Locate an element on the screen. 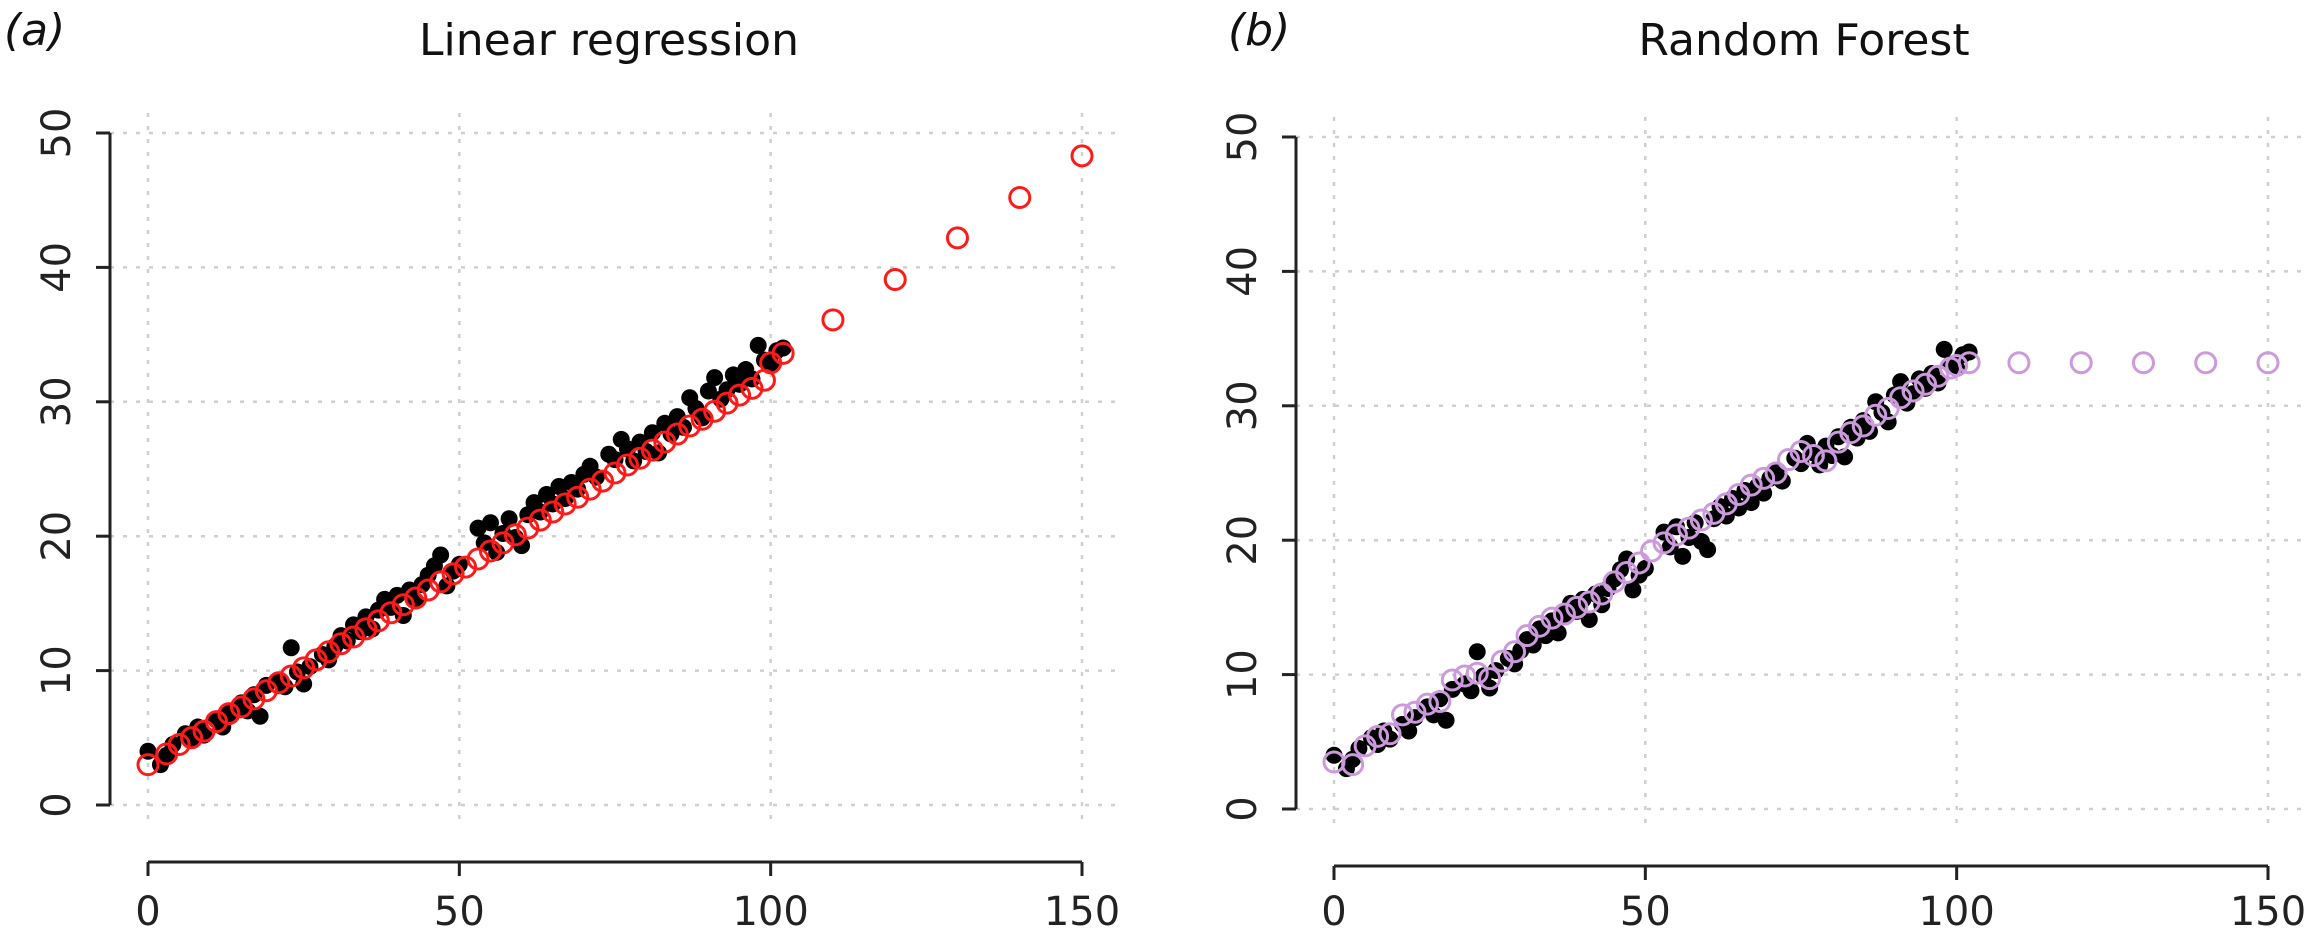 This screenshot has width=2316, height=946. panel-title-random-forest: Random Forest is located at coordinates (1803, 40).